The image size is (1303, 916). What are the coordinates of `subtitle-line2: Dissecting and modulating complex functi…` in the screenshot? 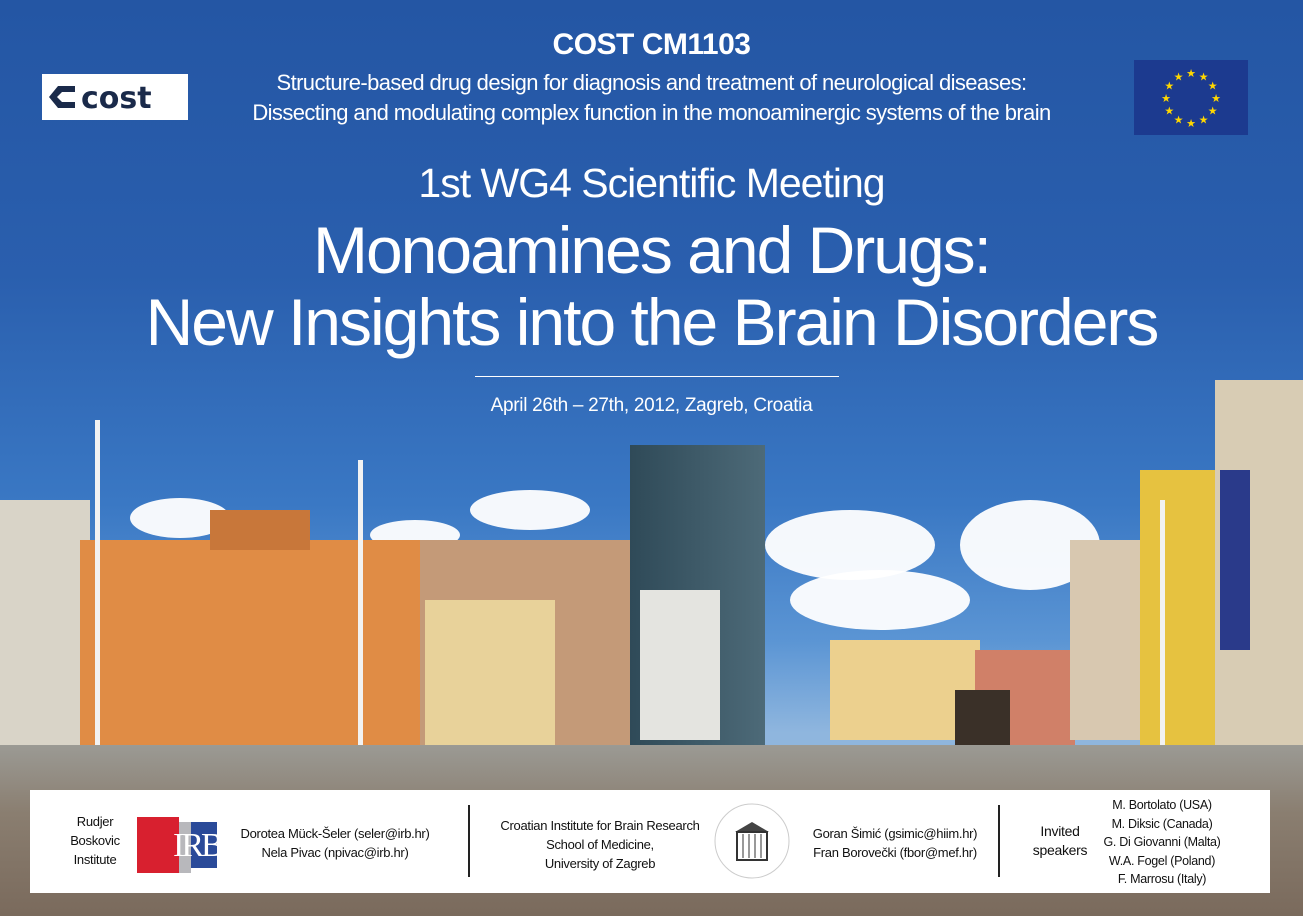 It's located at (651, 112).